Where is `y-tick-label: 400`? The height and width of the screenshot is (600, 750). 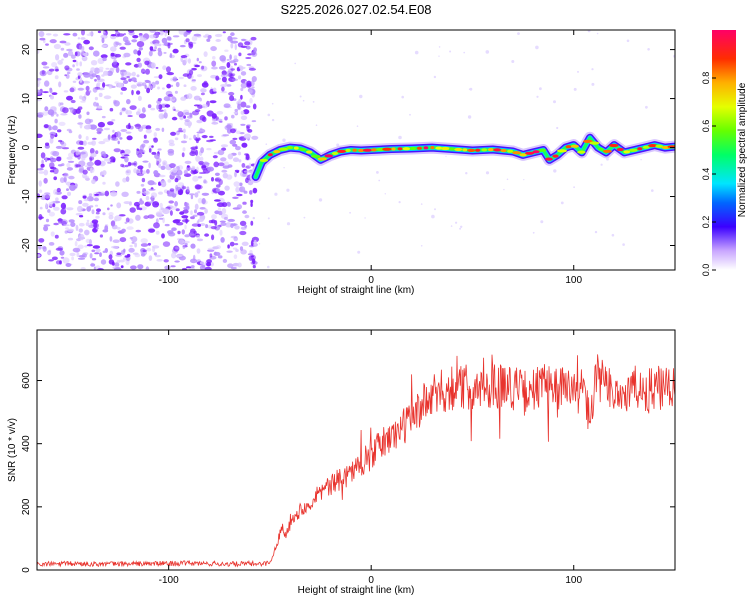
y-tick-label: 400 is located at coordinates (26, 443).